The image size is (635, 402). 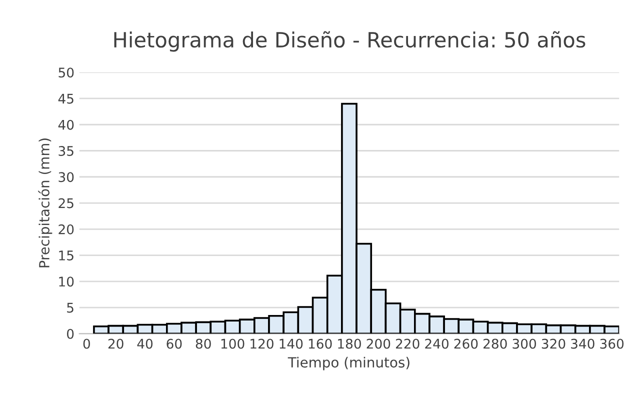 What do you see at coordinates (320, 343) in the screenshot?
I see `x-tick-label: 160` at bounding box center [320, 343].